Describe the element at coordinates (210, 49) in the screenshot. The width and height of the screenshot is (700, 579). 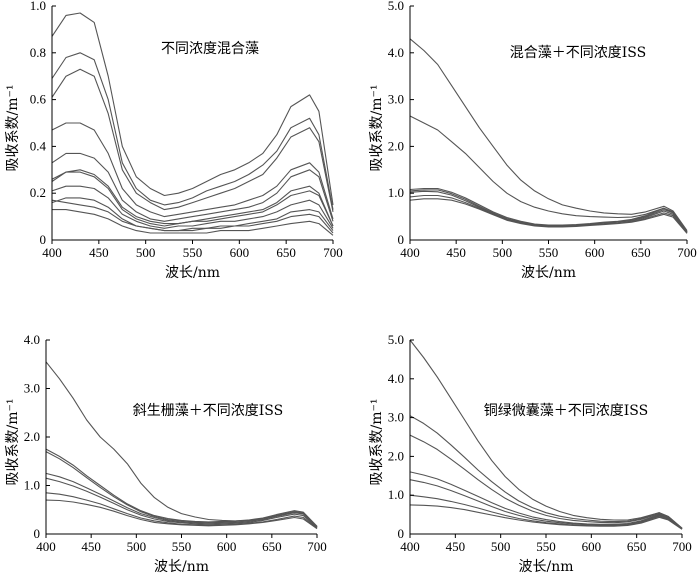
I see `panel-title: 不同浓度混合藻` at that location.